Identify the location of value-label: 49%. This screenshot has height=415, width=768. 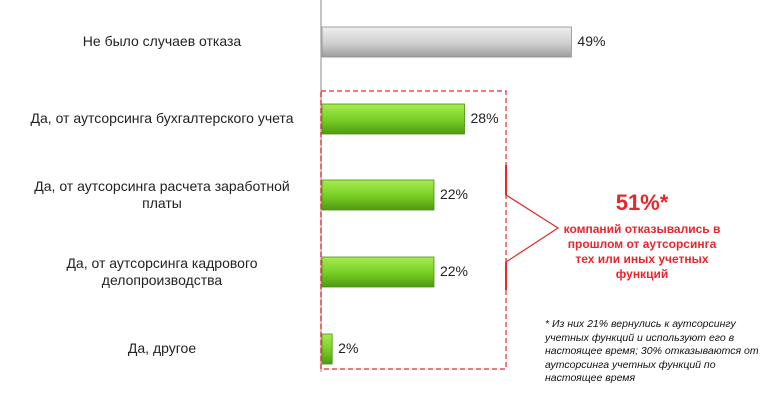
(591, 41).